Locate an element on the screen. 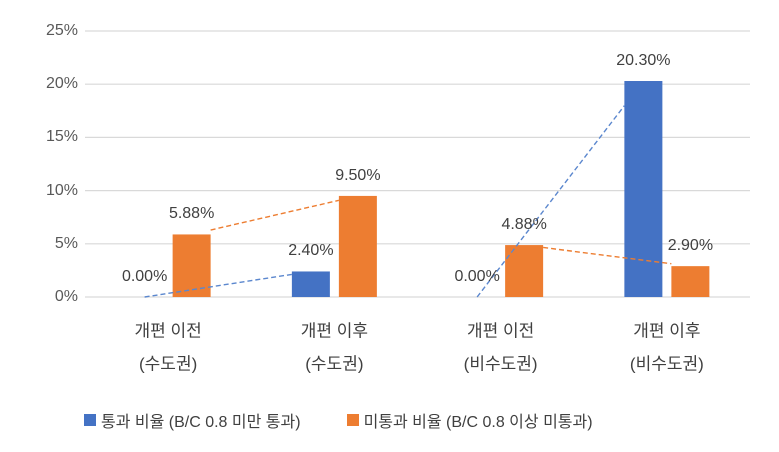 This screenshot has width=779, height=452. bar-series1-cat1 is located at coordinates (357, 246).